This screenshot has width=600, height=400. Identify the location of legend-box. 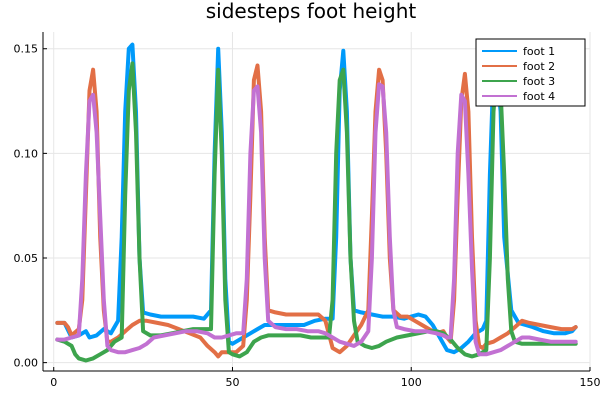
(530, 72).